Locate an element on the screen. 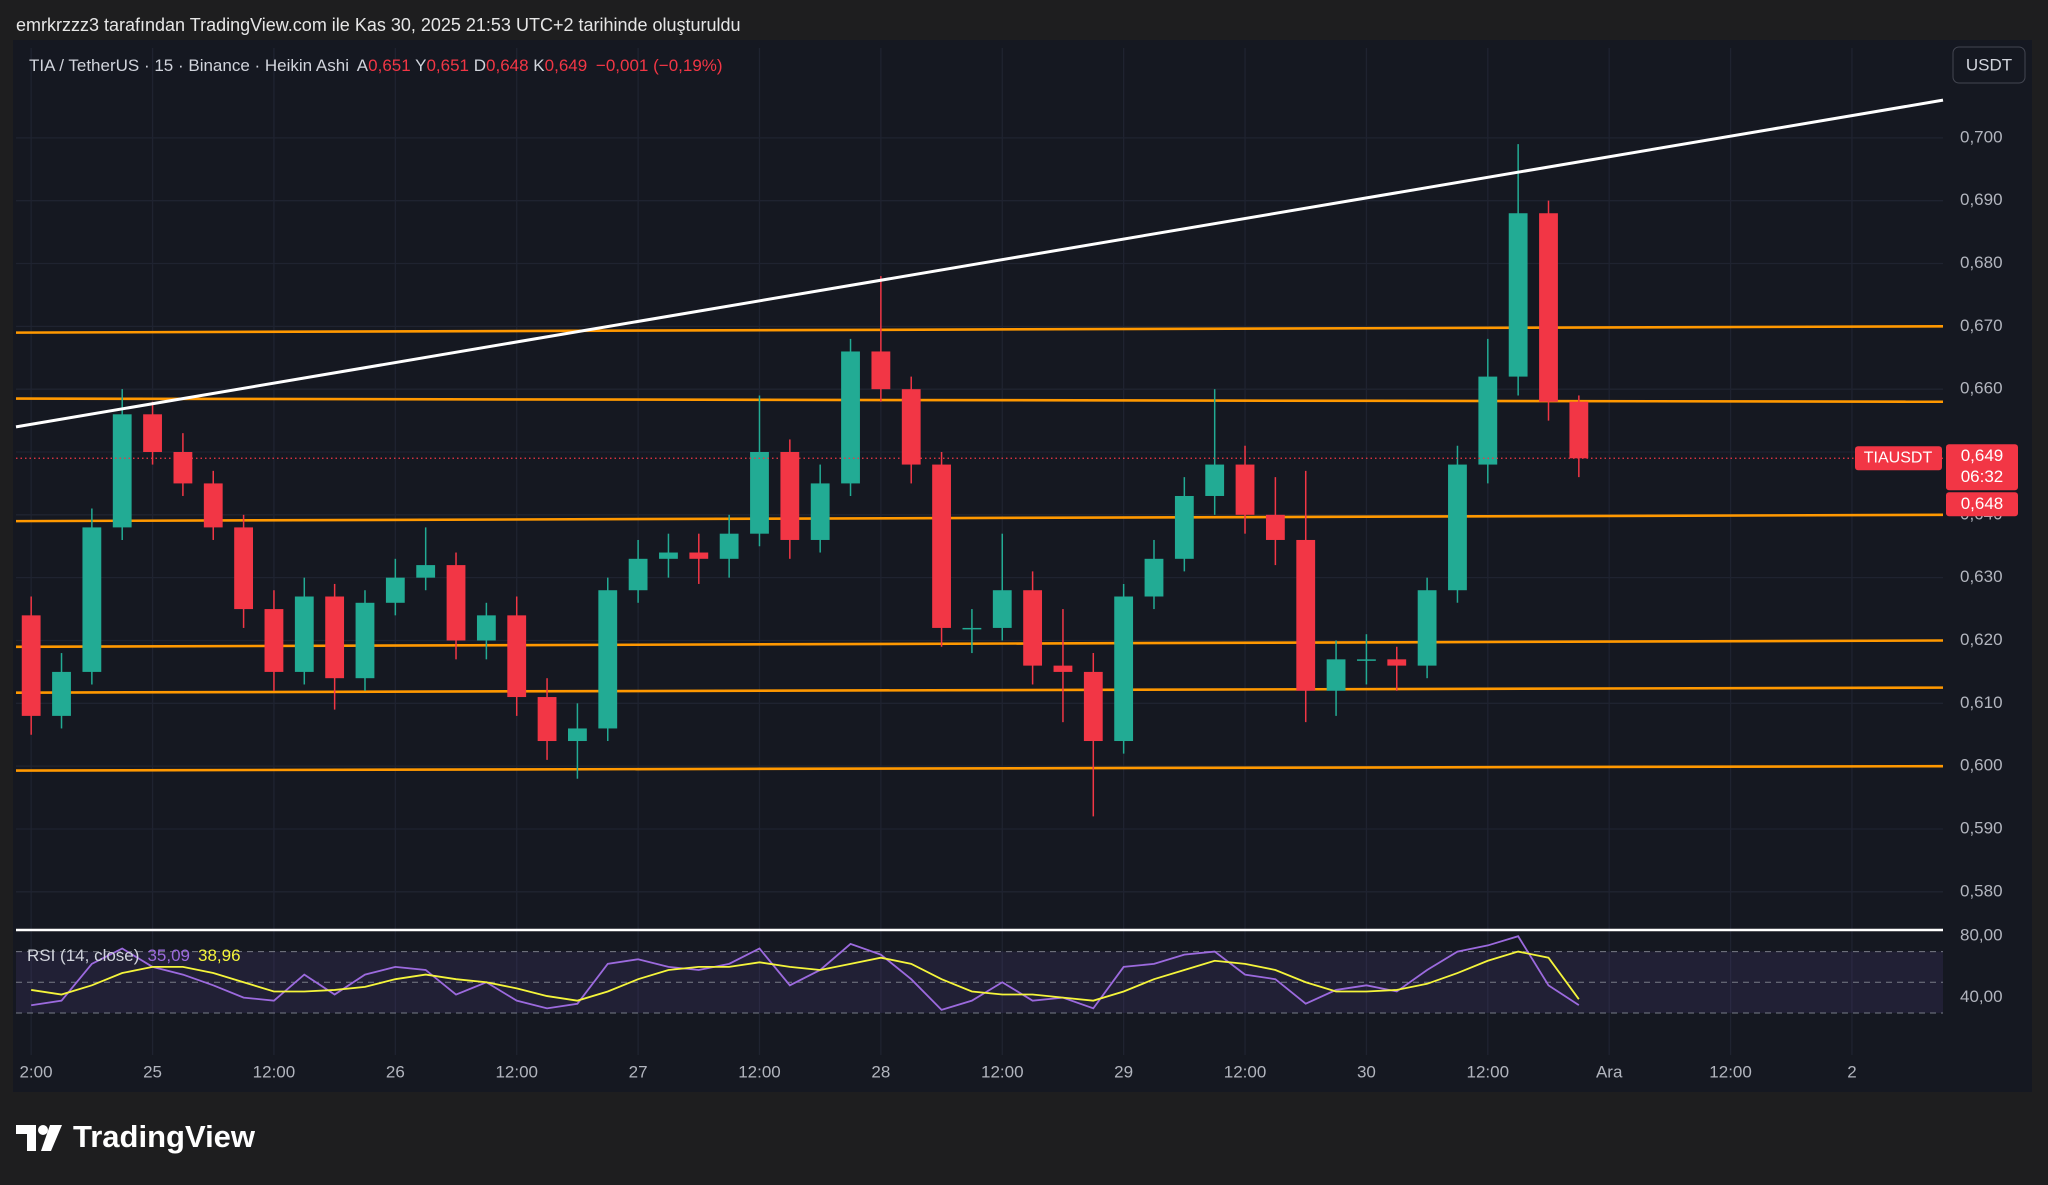 This screenshot has height=1185, width=2048. y-tick-label: 0,630 is located at coordinates (1981, 576).